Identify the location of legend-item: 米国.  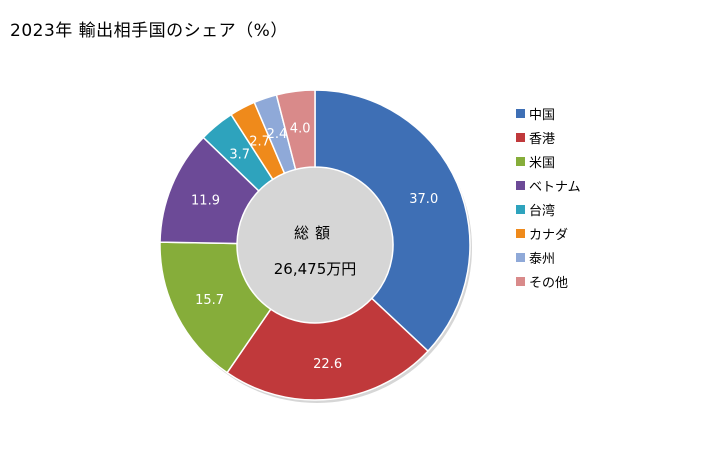
(616, 161).